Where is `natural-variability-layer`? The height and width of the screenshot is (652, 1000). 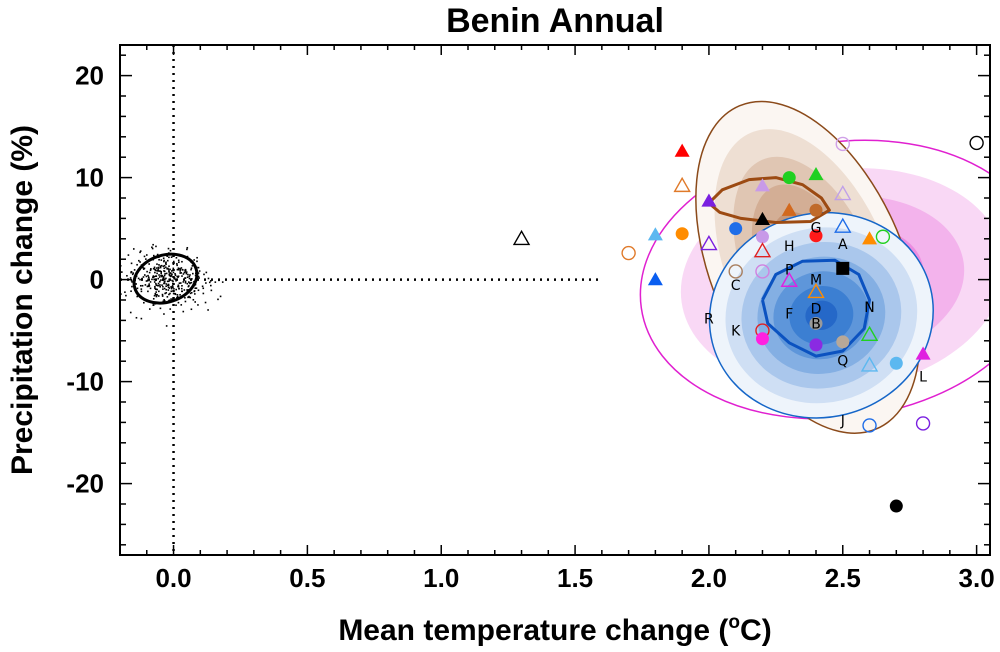
natural-variability-layer is located at coordinates (172, 285).